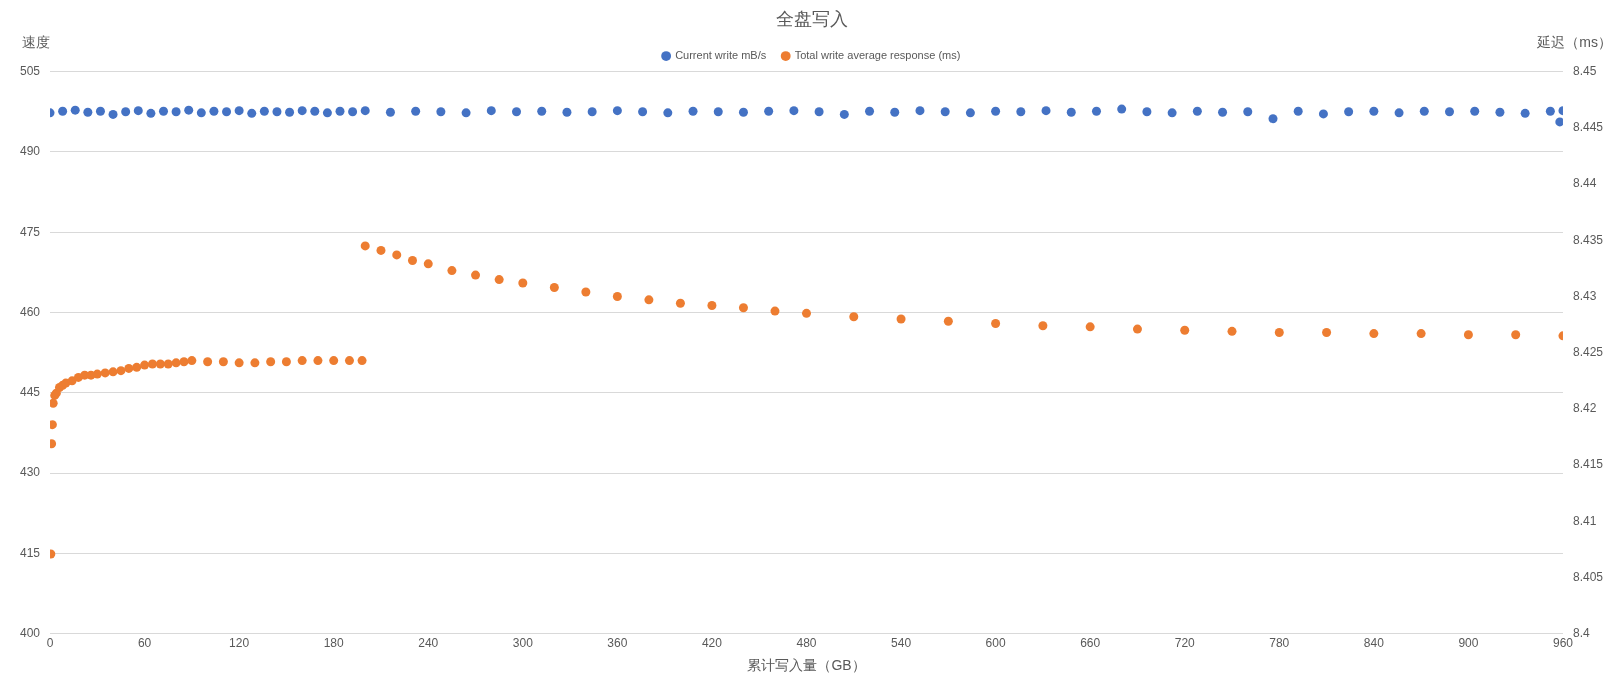 This screenshot has width=1623, height=684. I want to click on x-tick-label: 420, so click(712, 643).